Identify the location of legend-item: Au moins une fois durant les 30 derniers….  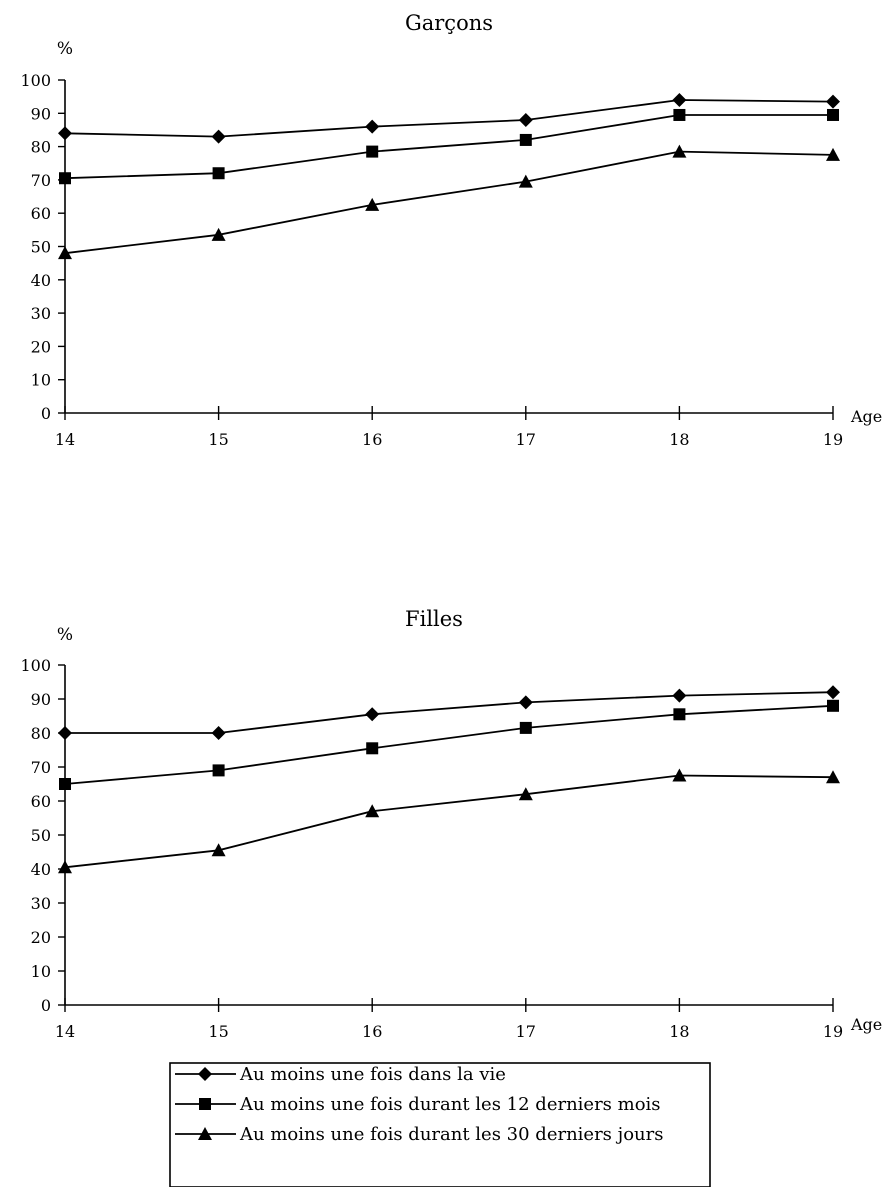
(419, 1134).